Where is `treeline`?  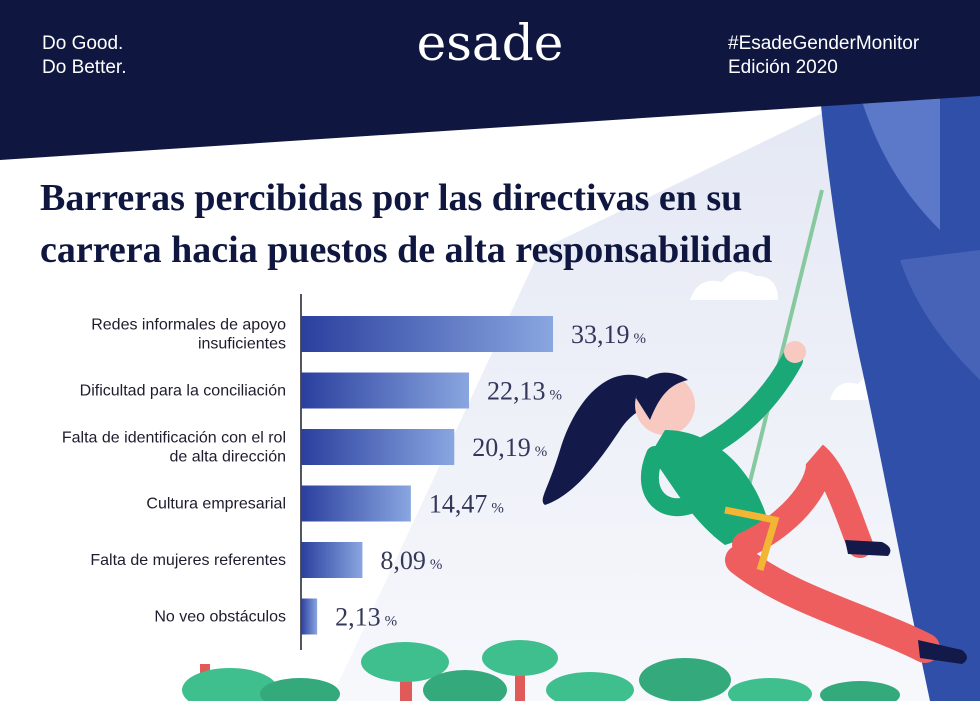 treeline is located at coordinates (541, 670).